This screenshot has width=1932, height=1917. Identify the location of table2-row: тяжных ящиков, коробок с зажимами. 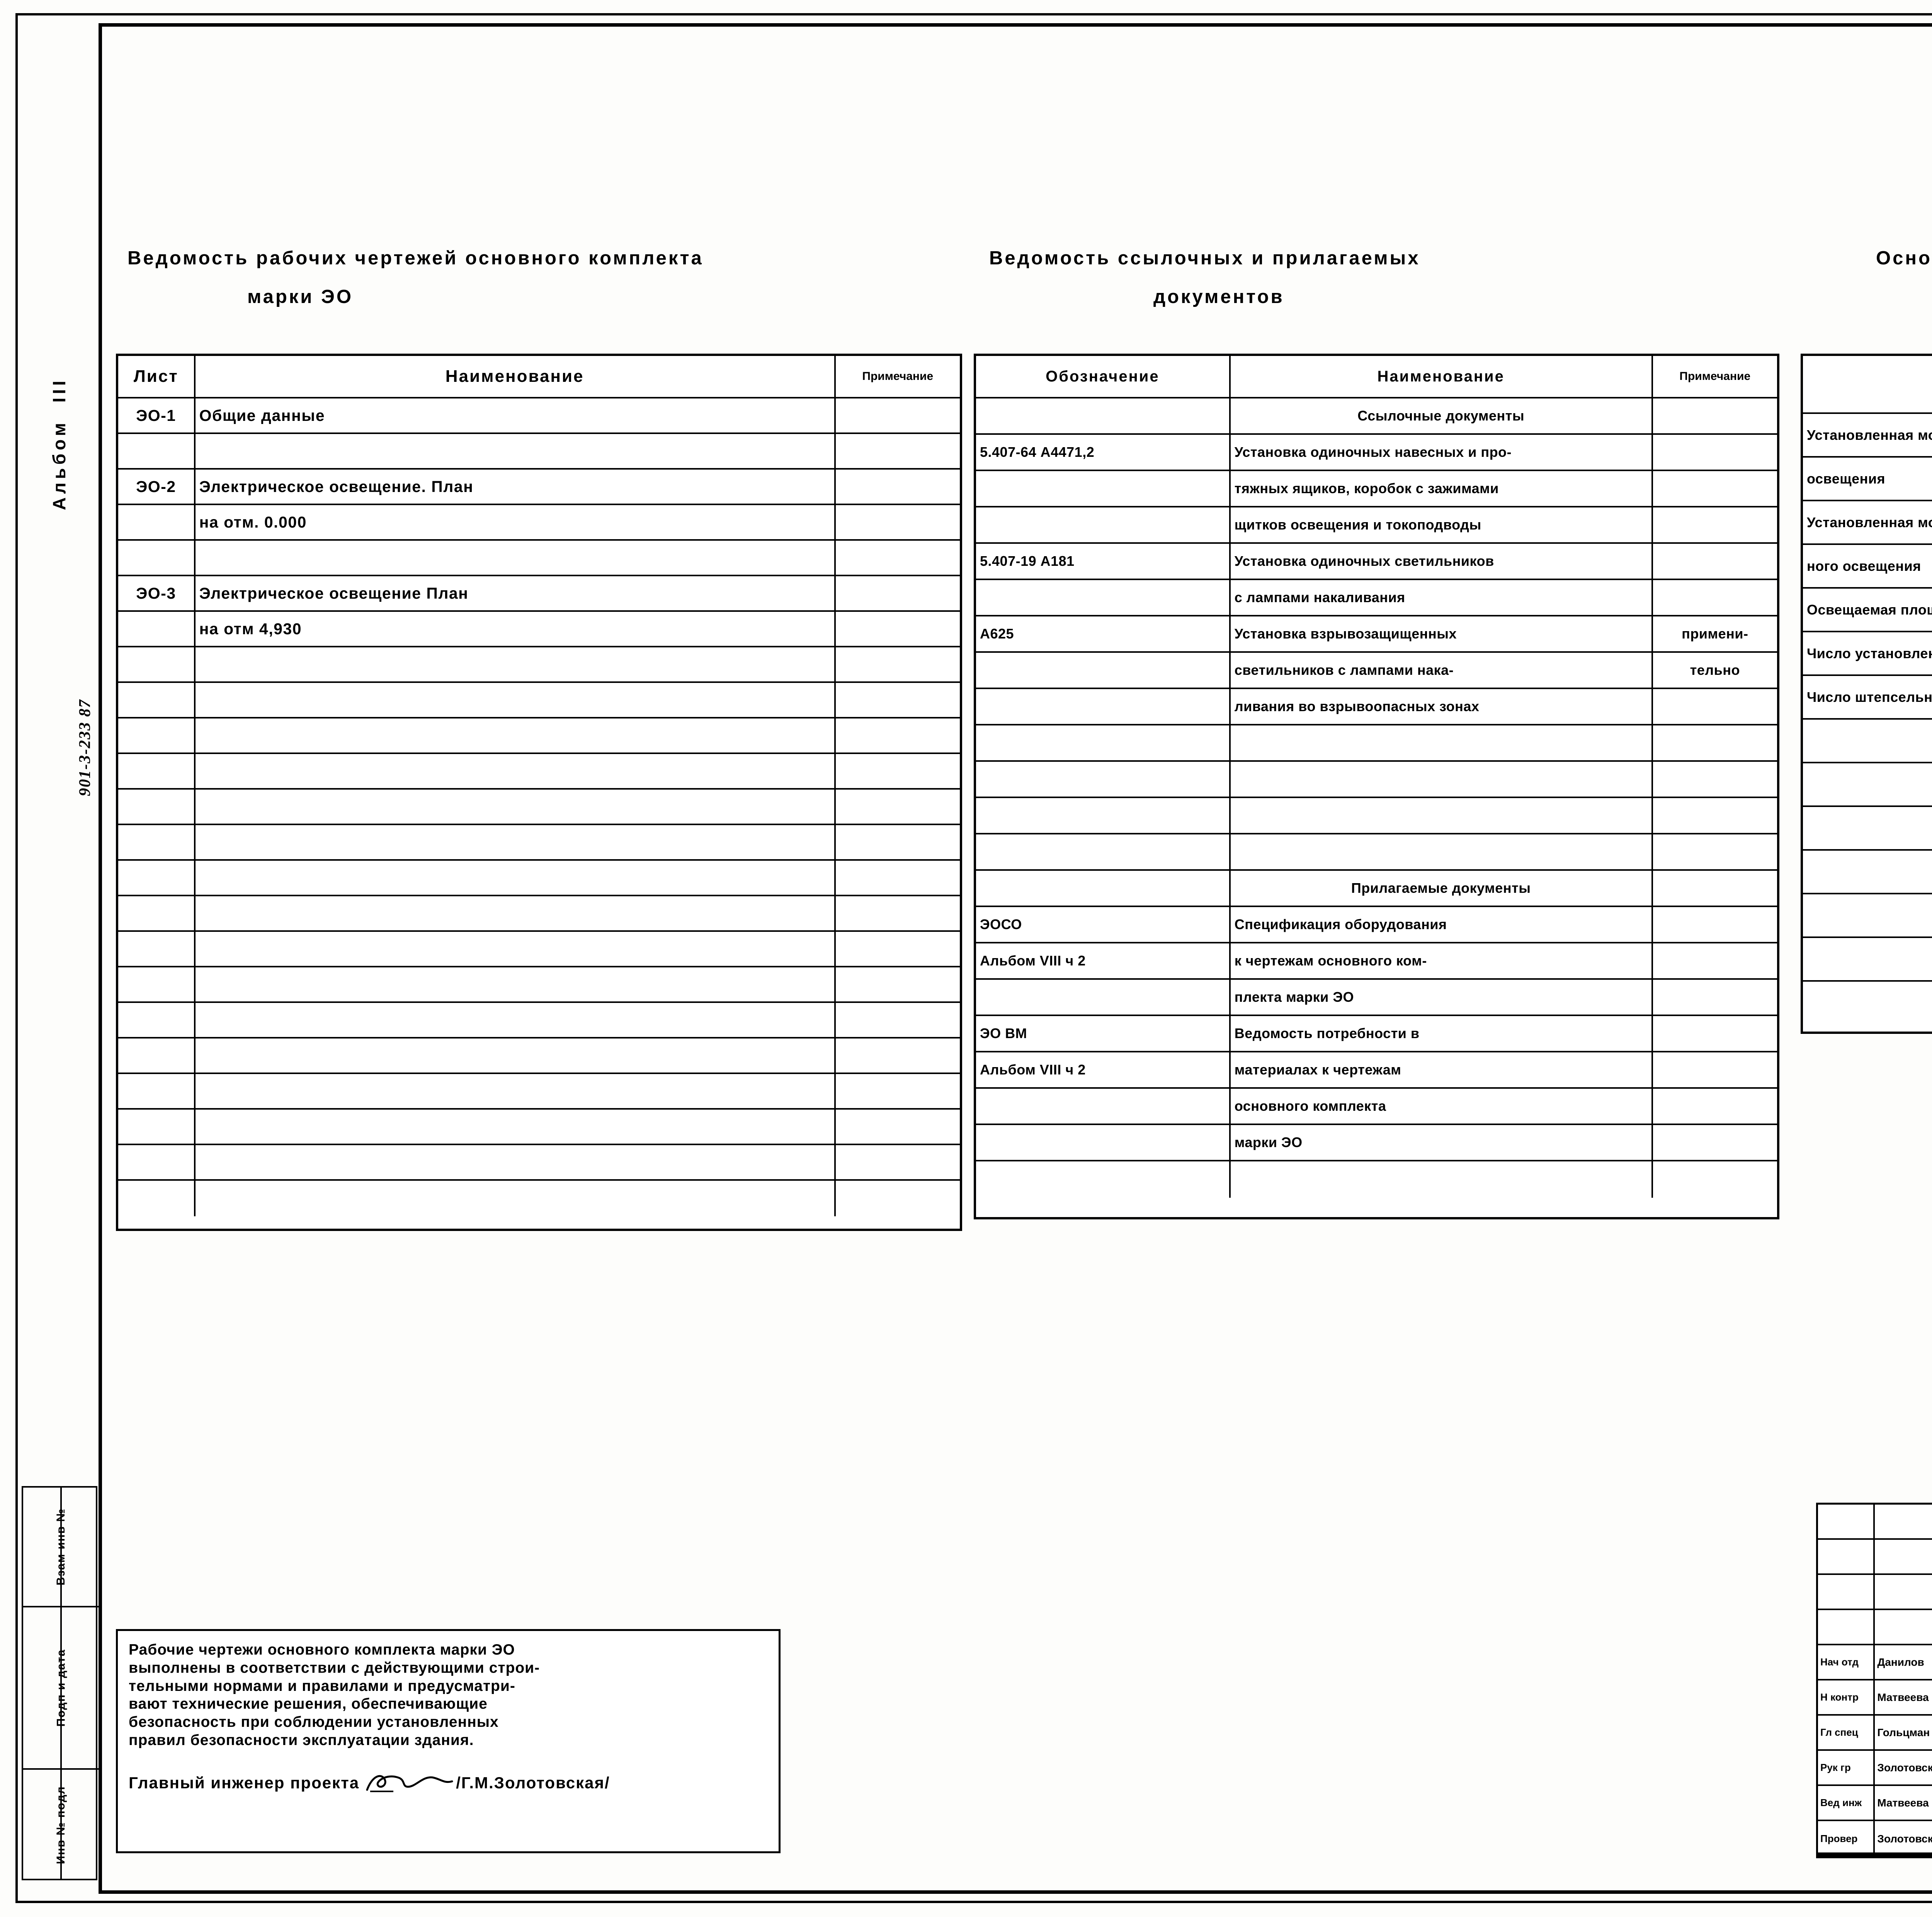
(1376, 489).